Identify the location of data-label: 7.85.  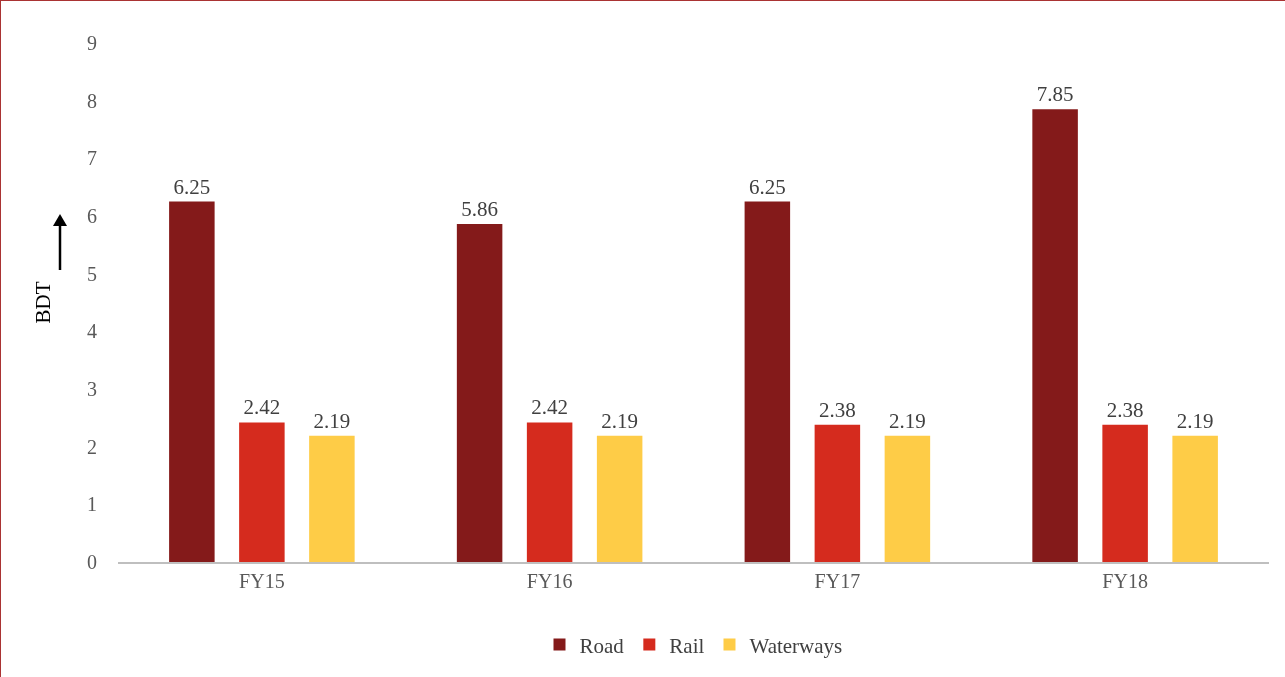
(1055, 94).